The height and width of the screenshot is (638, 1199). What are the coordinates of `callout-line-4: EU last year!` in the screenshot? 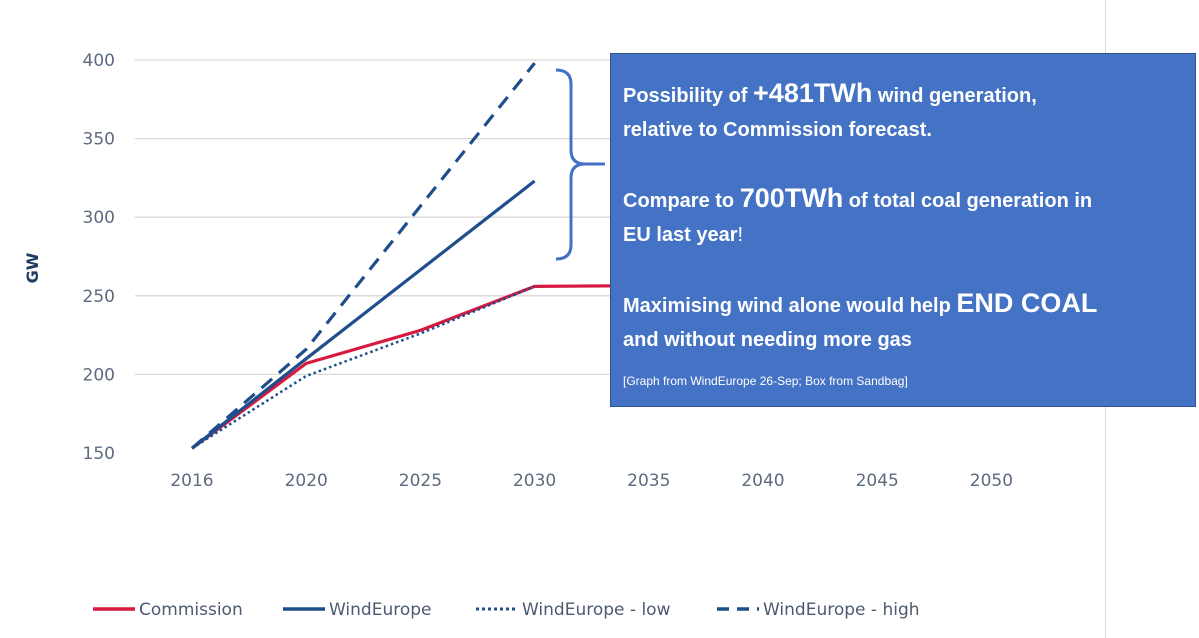 It's located at (683, 235).